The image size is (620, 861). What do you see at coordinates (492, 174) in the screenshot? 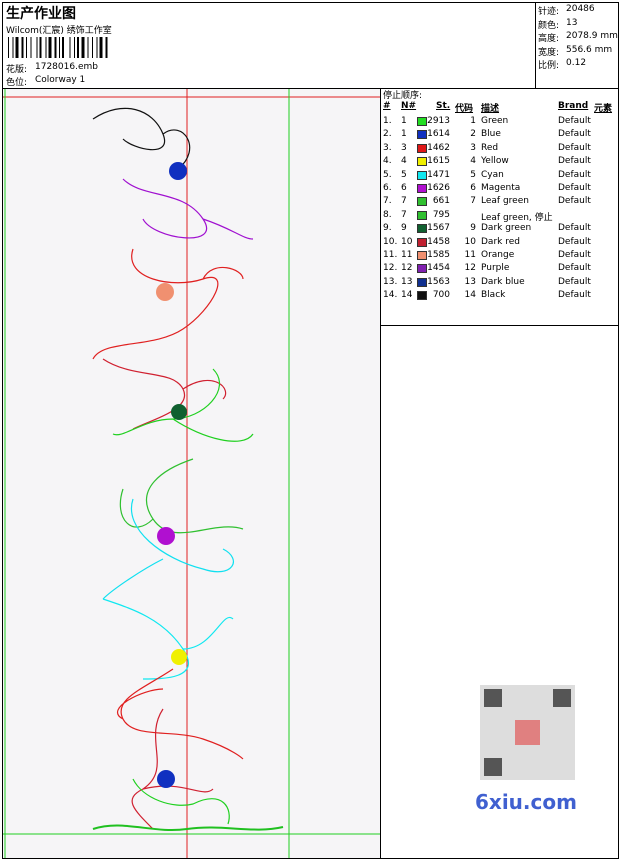
I see `description: Cyan` at bounding box center [492, 174].